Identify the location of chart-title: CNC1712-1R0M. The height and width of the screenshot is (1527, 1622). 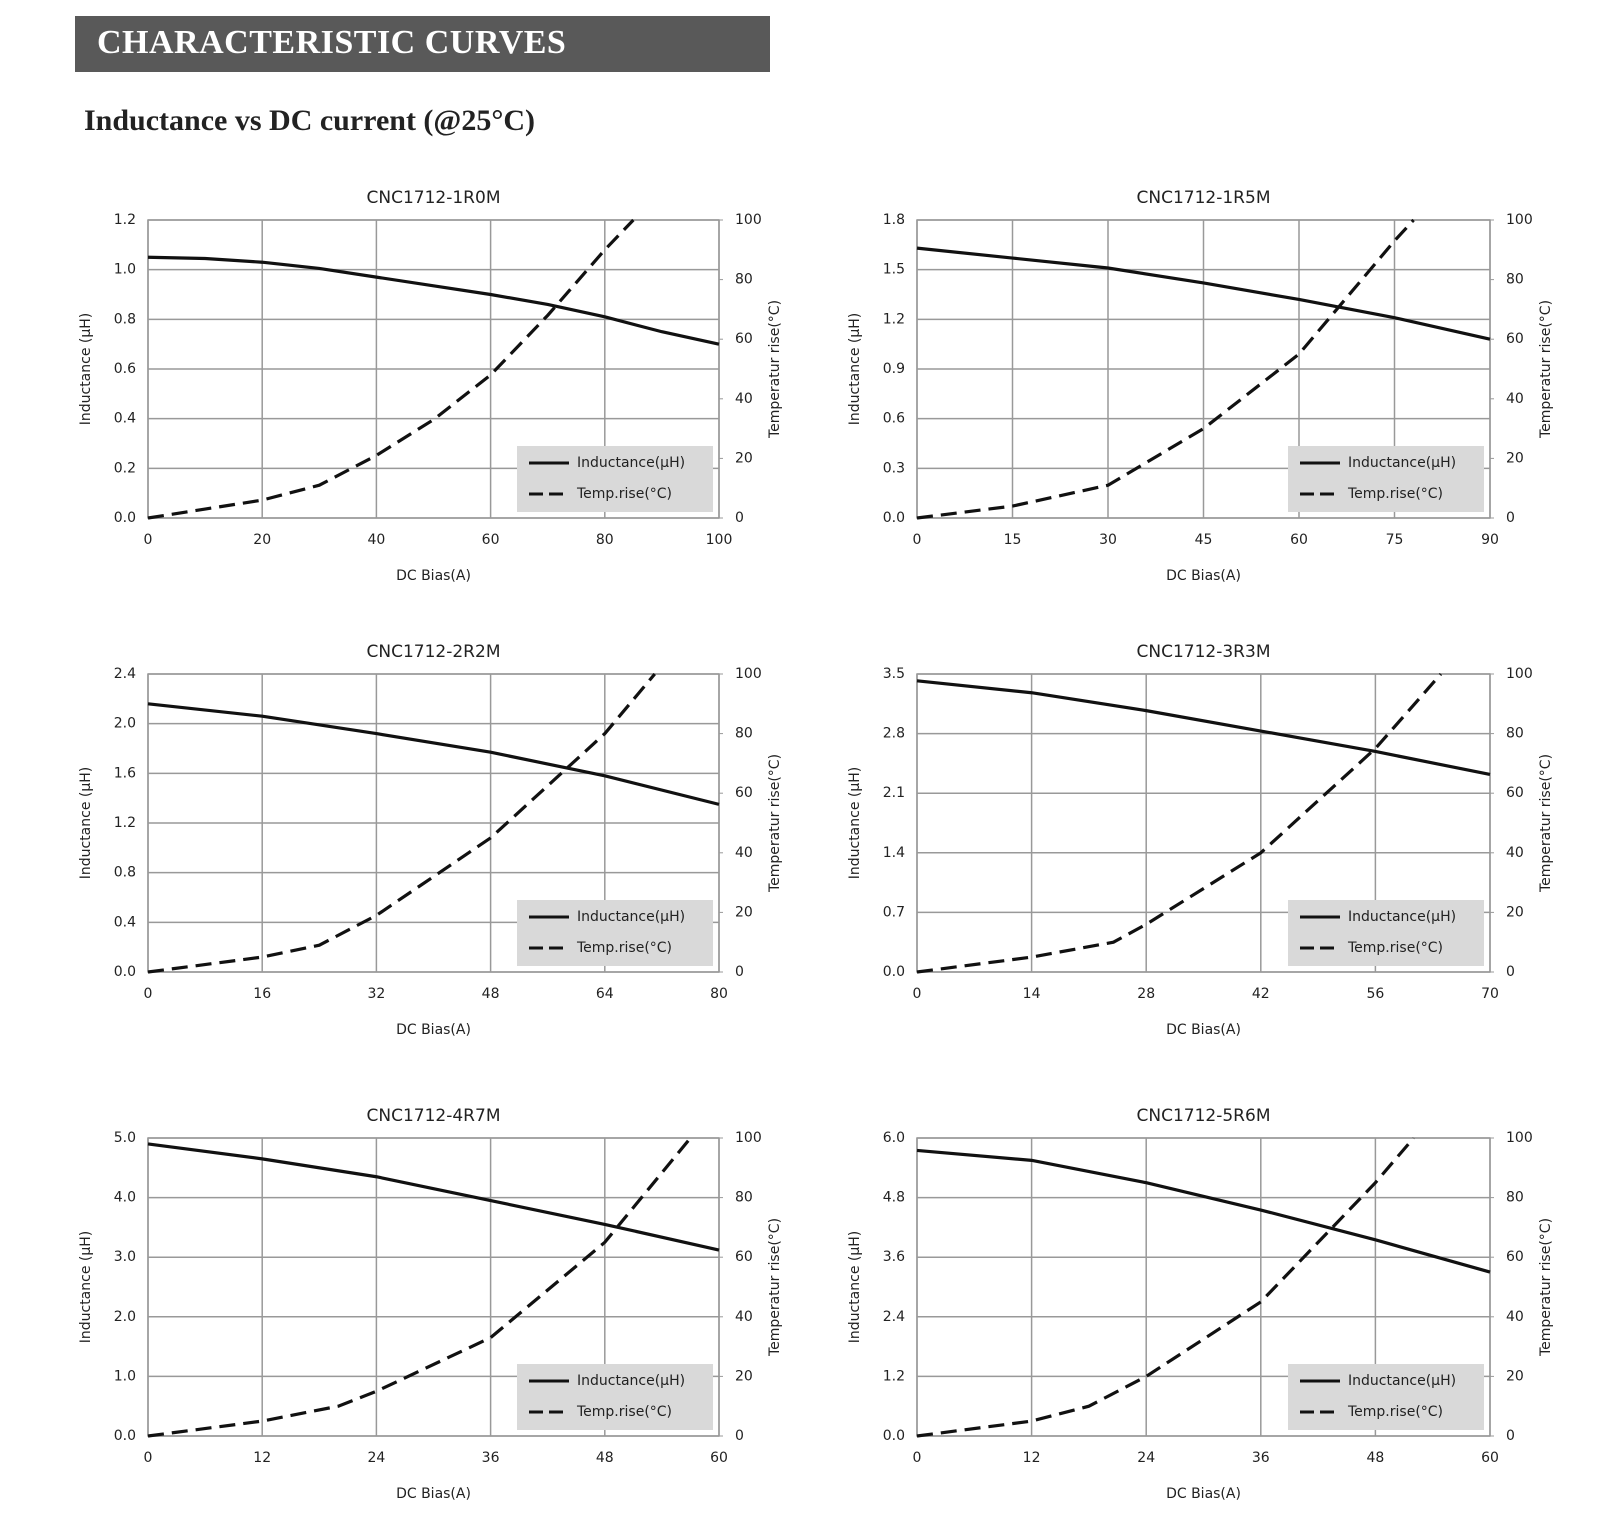
(434, 198).